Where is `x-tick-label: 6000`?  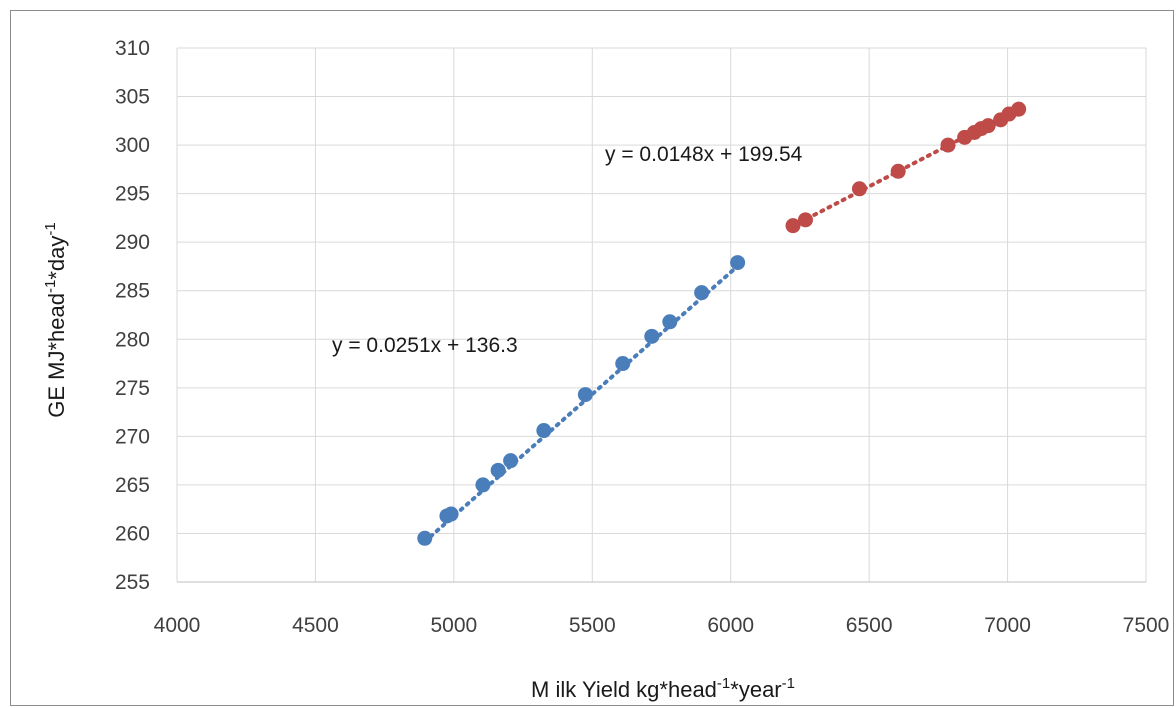 x-tick-label: 6000 is located at coordinates (730, 625).